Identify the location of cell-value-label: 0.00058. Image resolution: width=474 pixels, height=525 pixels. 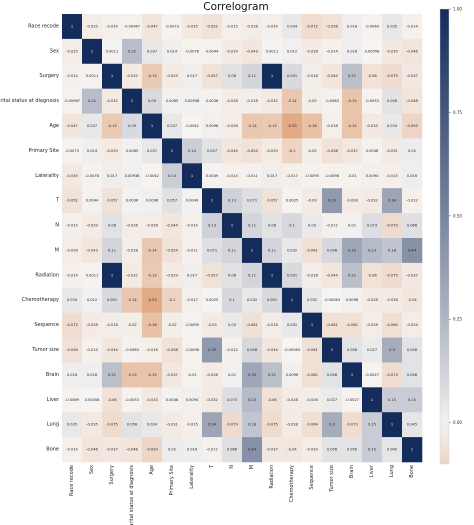
(93, 400).